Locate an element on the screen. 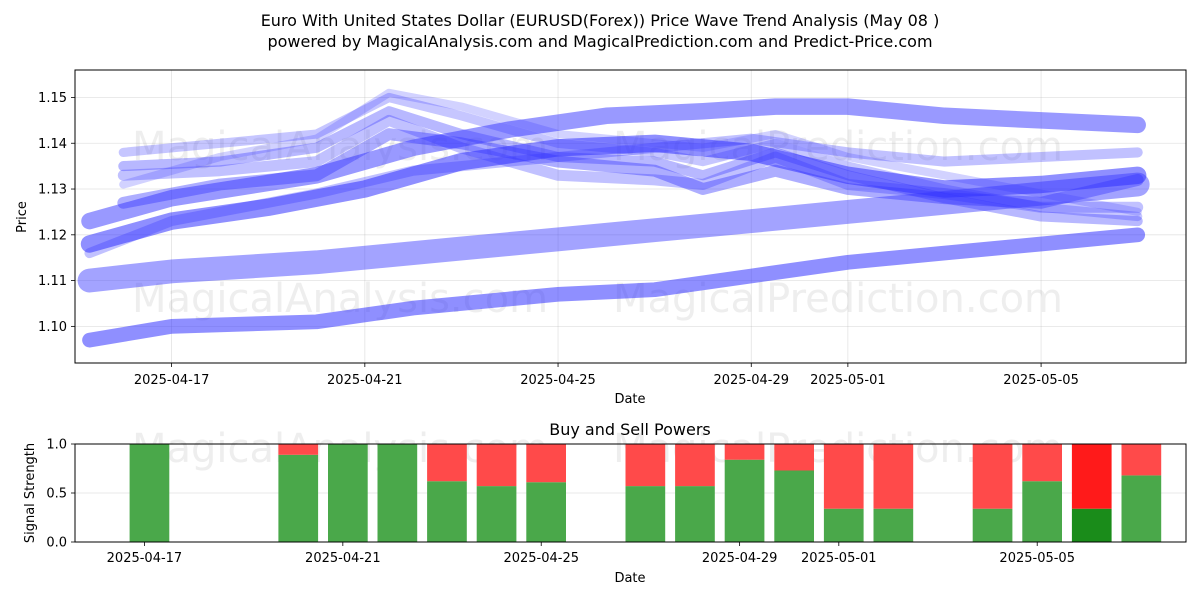 The height and width of the screenshot is (600, 1200). x-tick-label: 2025-04-29 is located at coordinates (751, 380).